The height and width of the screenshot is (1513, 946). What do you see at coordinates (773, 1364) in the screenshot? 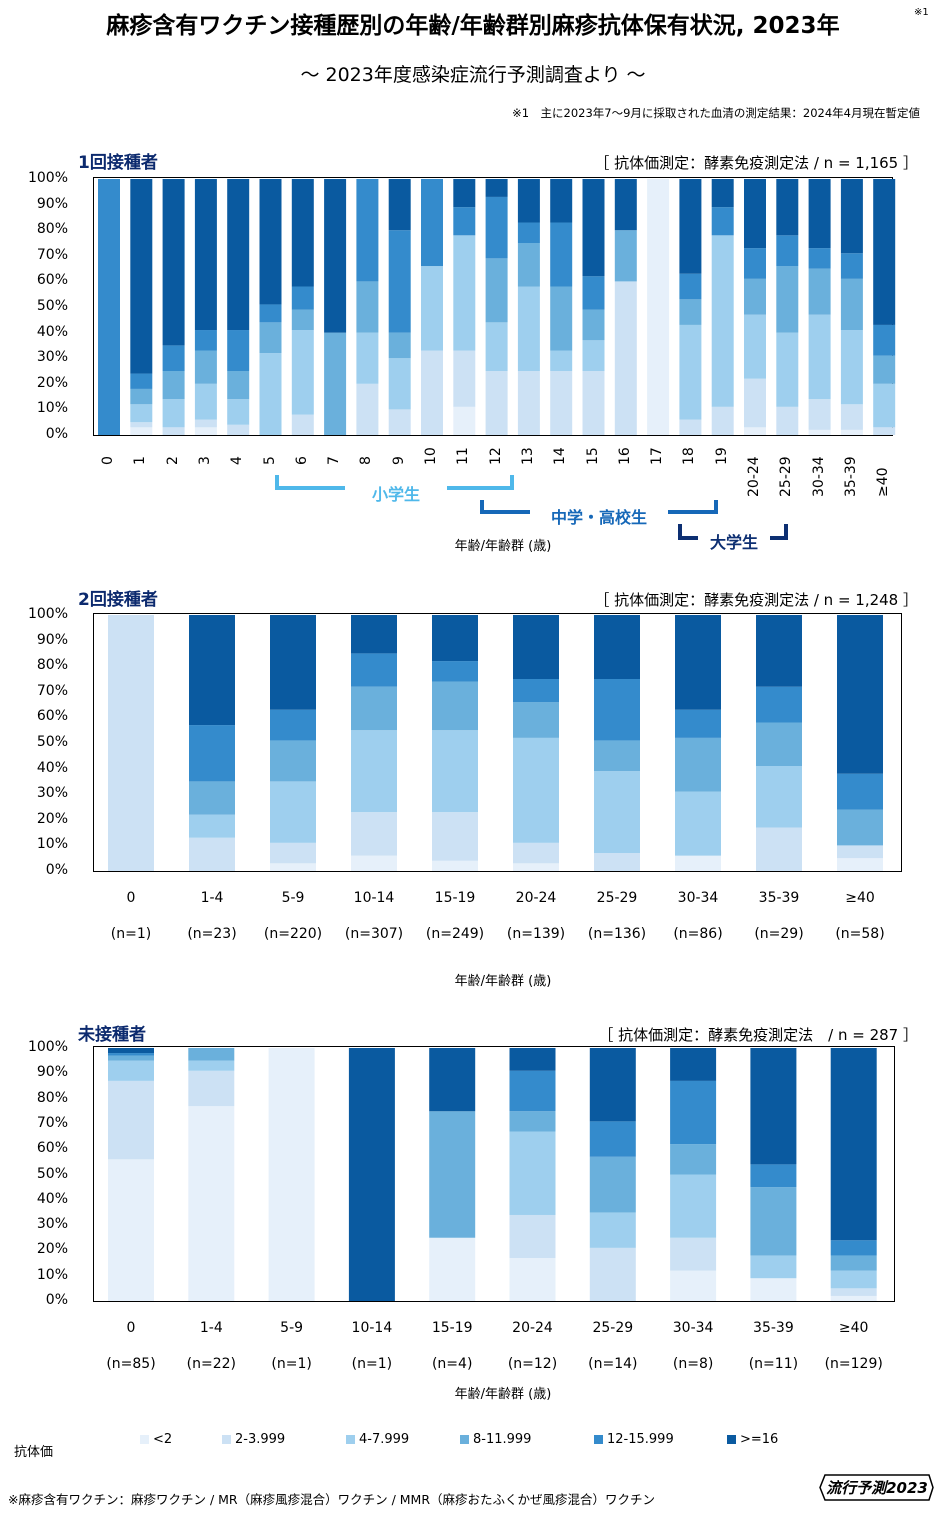
I see `sample-count-label: (n=11)` at bounding box center [773, 1364].